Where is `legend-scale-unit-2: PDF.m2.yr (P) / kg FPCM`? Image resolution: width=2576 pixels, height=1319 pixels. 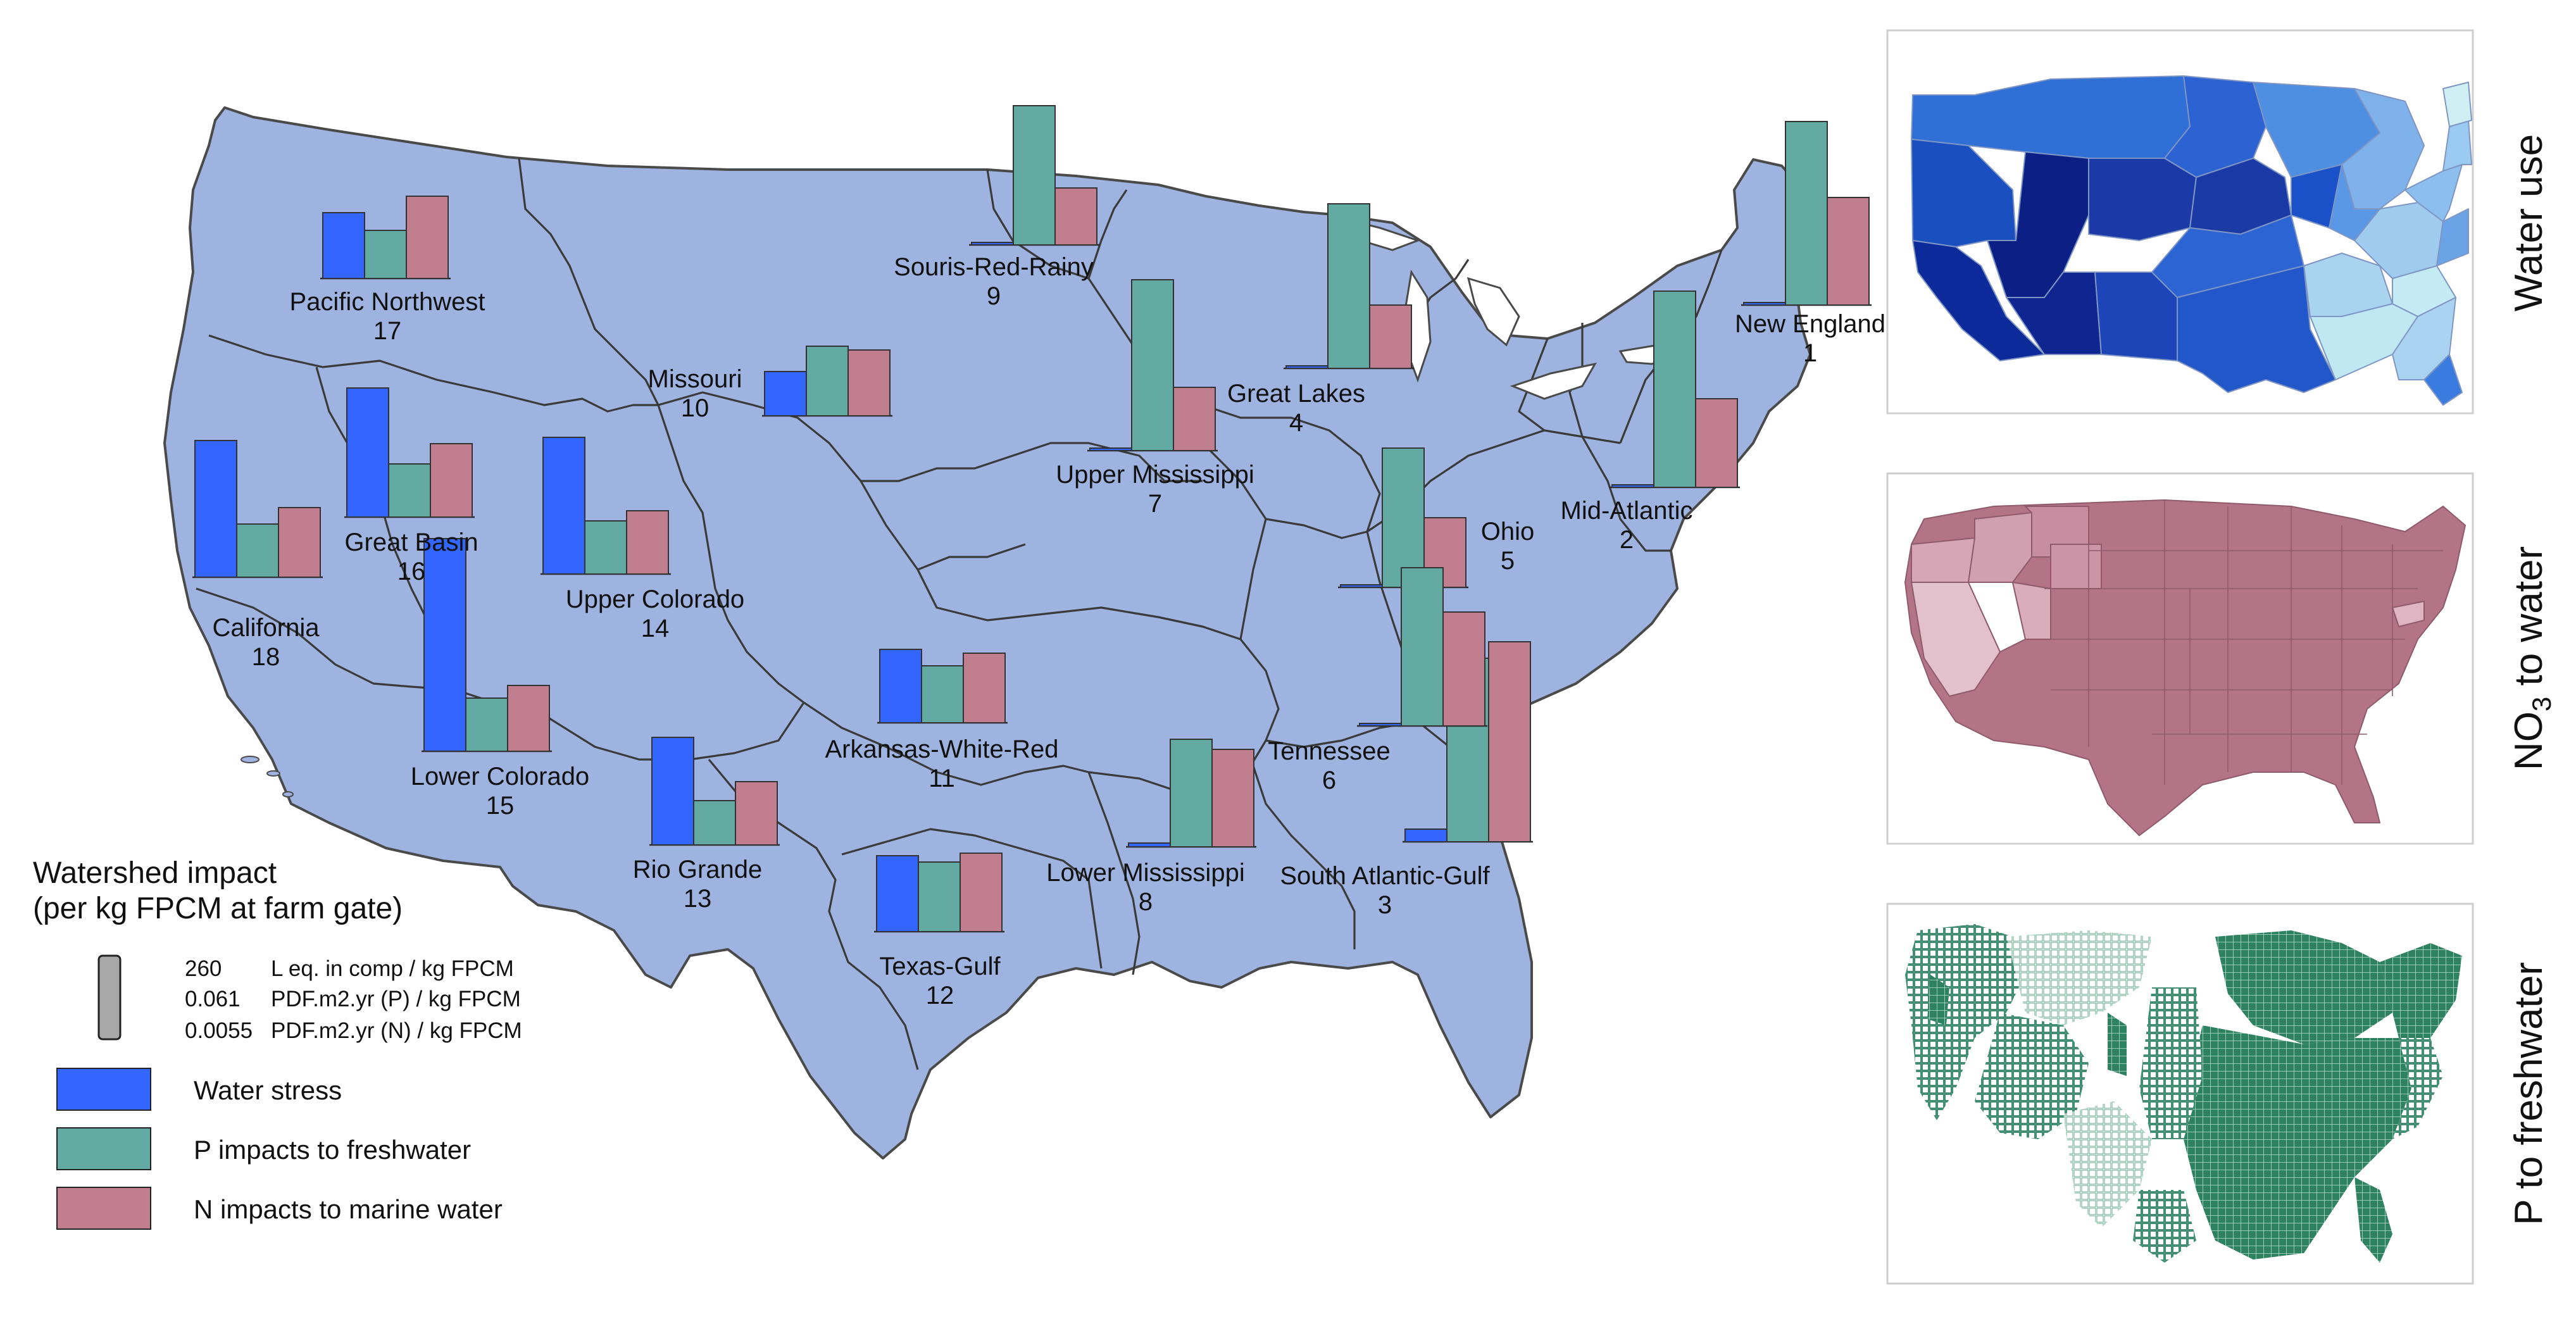
legend-scale-unit-2: PDF.m2.yr (P) / kg FPCM is located at coordinates (396, 999).